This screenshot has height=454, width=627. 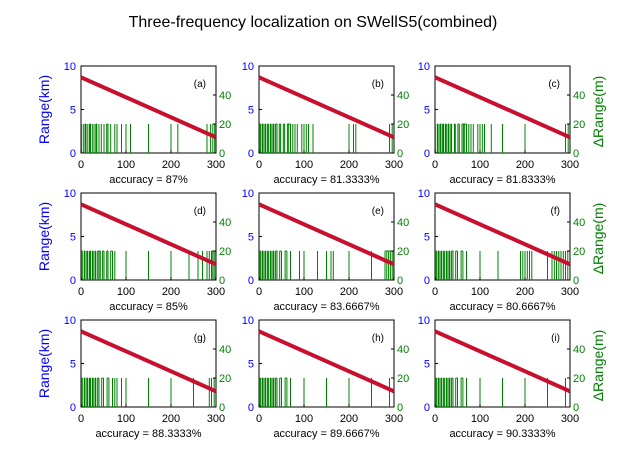 What do you see at coordinates (148, 307) in the screenshot?
I see `accuracy-label: accuracy = 85%` at bounding box center [148, 307].